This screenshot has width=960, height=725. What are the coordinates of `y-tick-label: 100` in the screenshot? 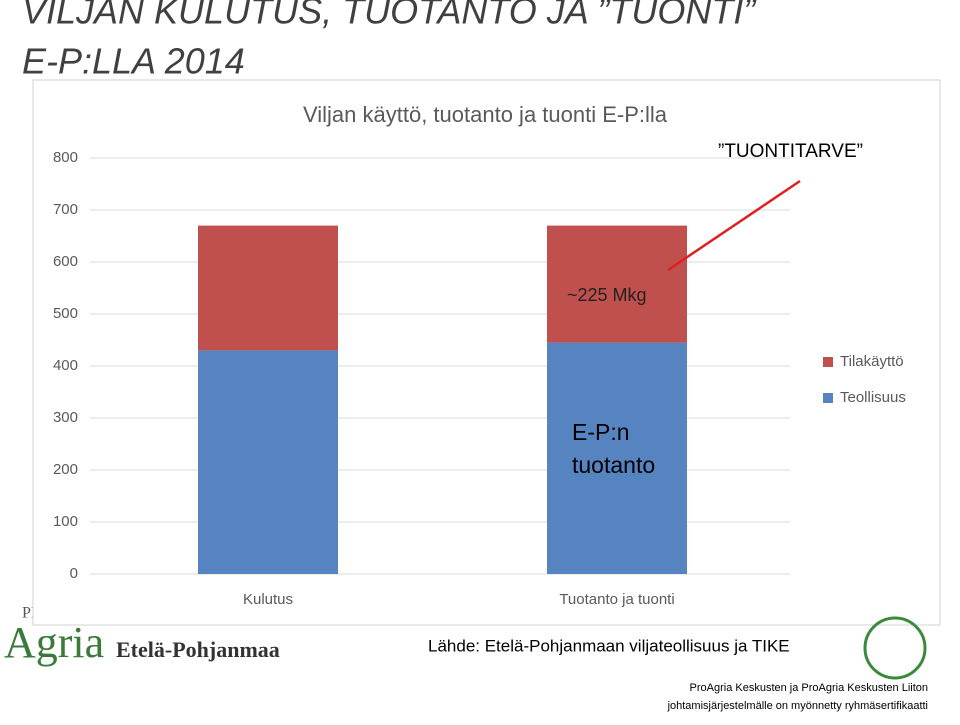 It's located at (65, 521).